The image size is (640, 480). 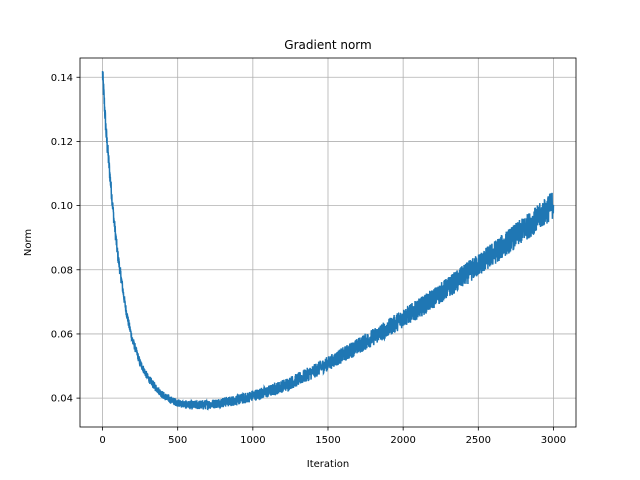 What do you see at coordinates (62, 270) in the screenshot?
I see `y-tick-label: 0.08` at bounding box center [62, 270].